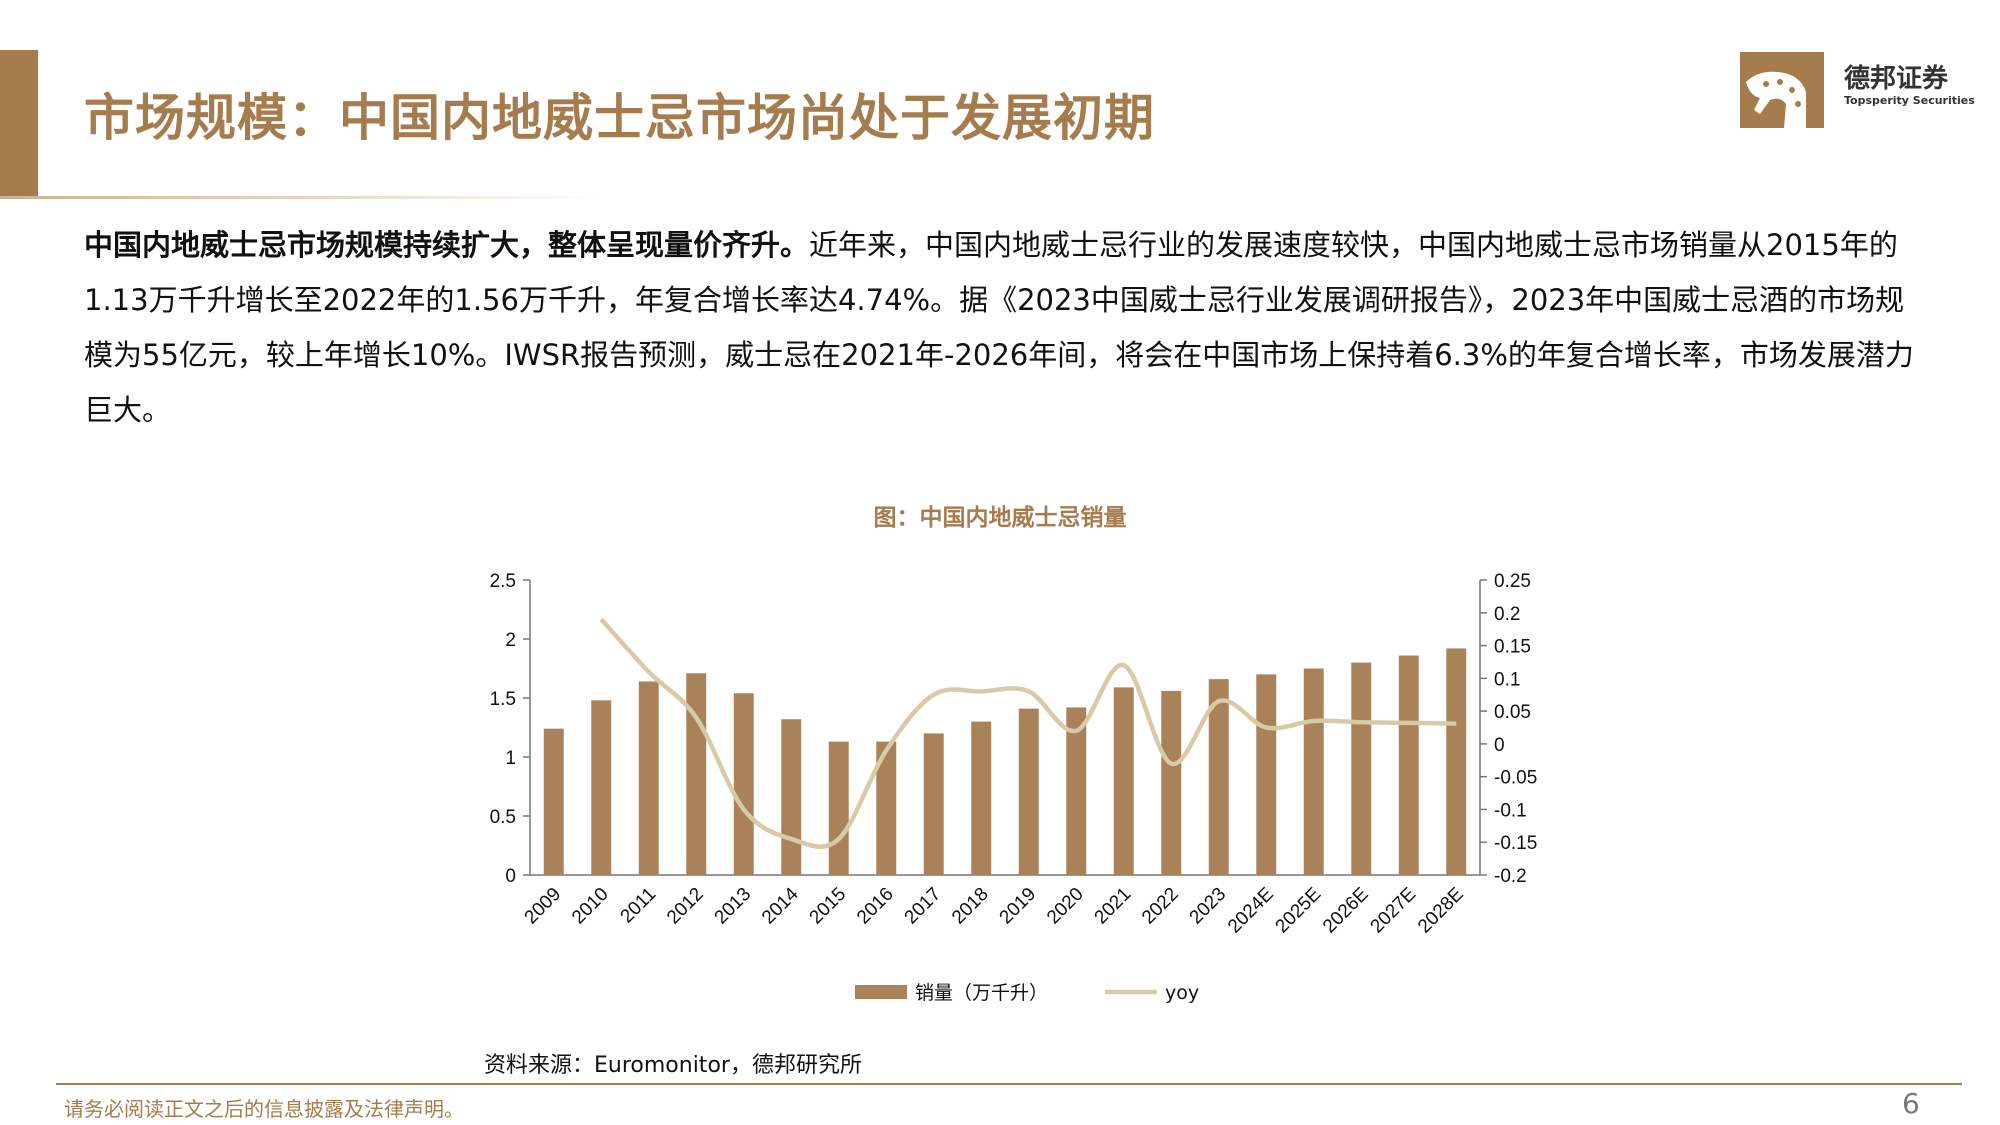 Image resolution: width=2000 pixels, height=1125 pixels. I want to click on x-tick-label: 2013, so click(733, 906).